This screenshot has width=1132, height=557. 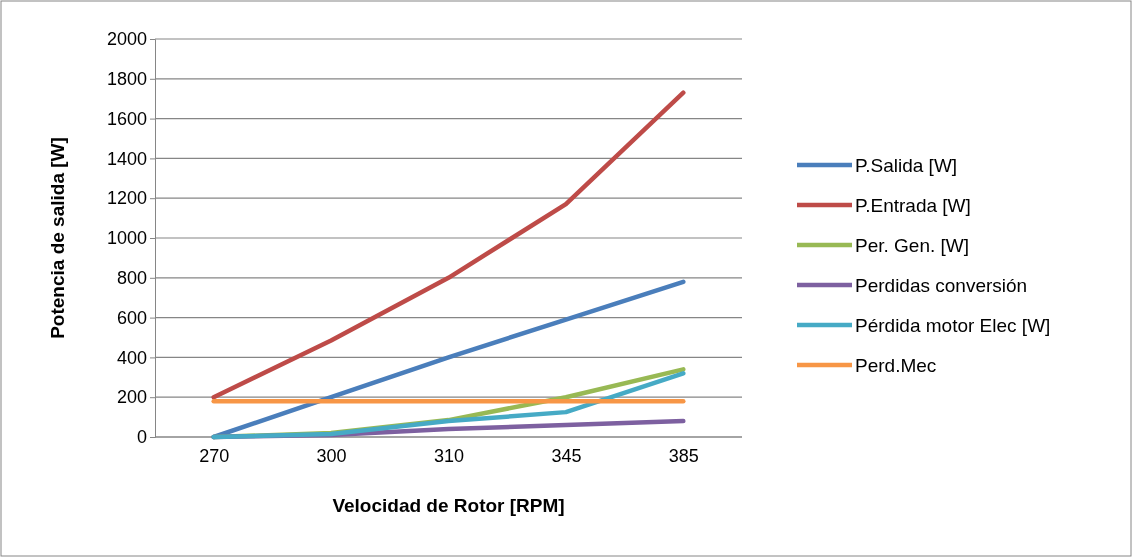 What do you see at coordinates (141, 437) in the screenshot?
I see `y-tick-label: 0` at bounding box center [141, 437].